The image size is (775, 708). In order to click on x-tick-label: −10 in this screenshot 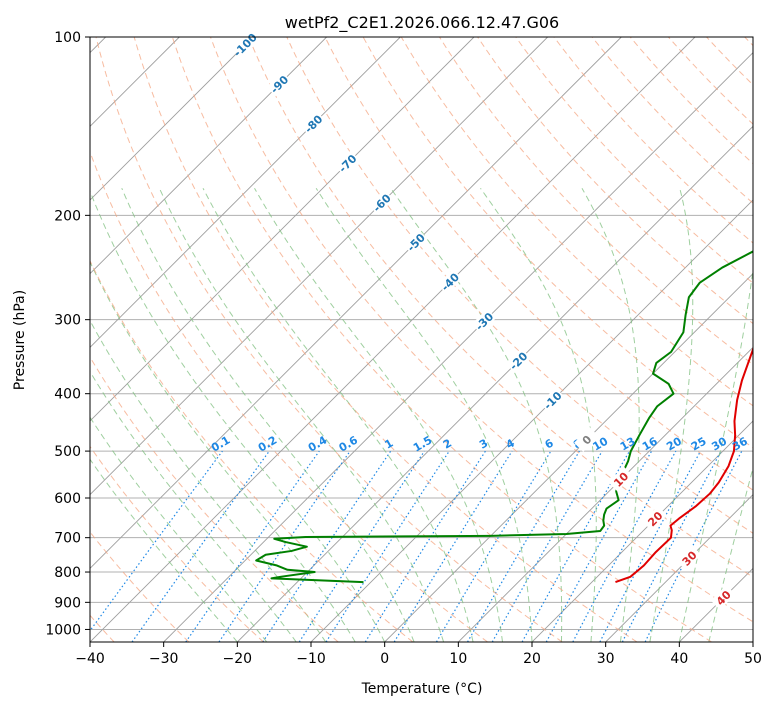, I will do `click(311, 659)`.